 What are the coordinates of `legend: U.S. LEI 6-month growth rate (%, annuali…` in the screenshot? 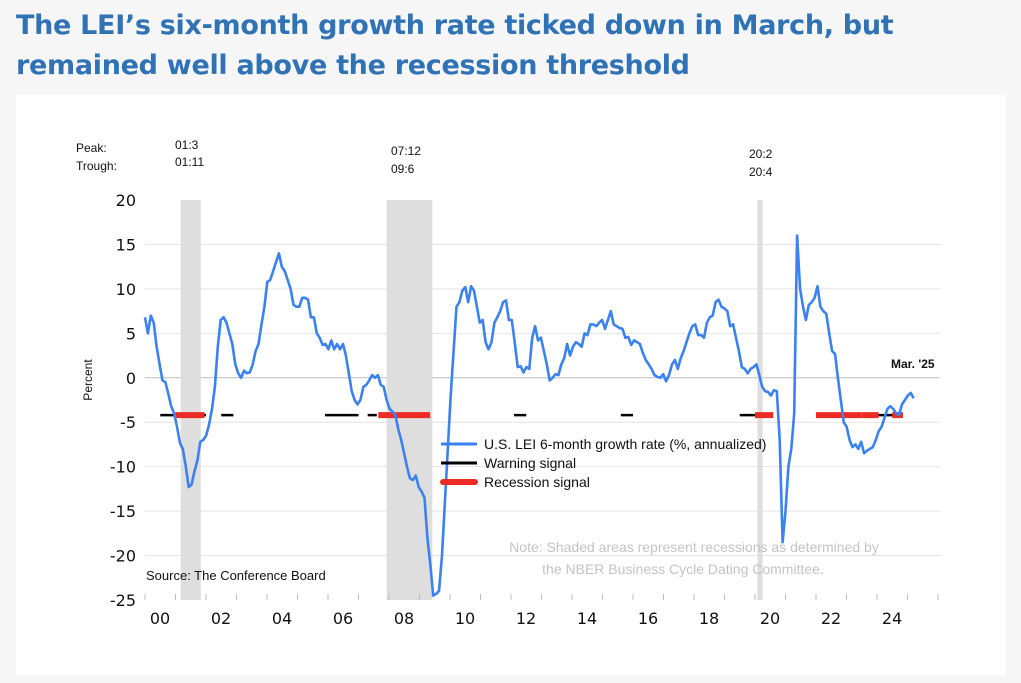 It's located at (603, 463).